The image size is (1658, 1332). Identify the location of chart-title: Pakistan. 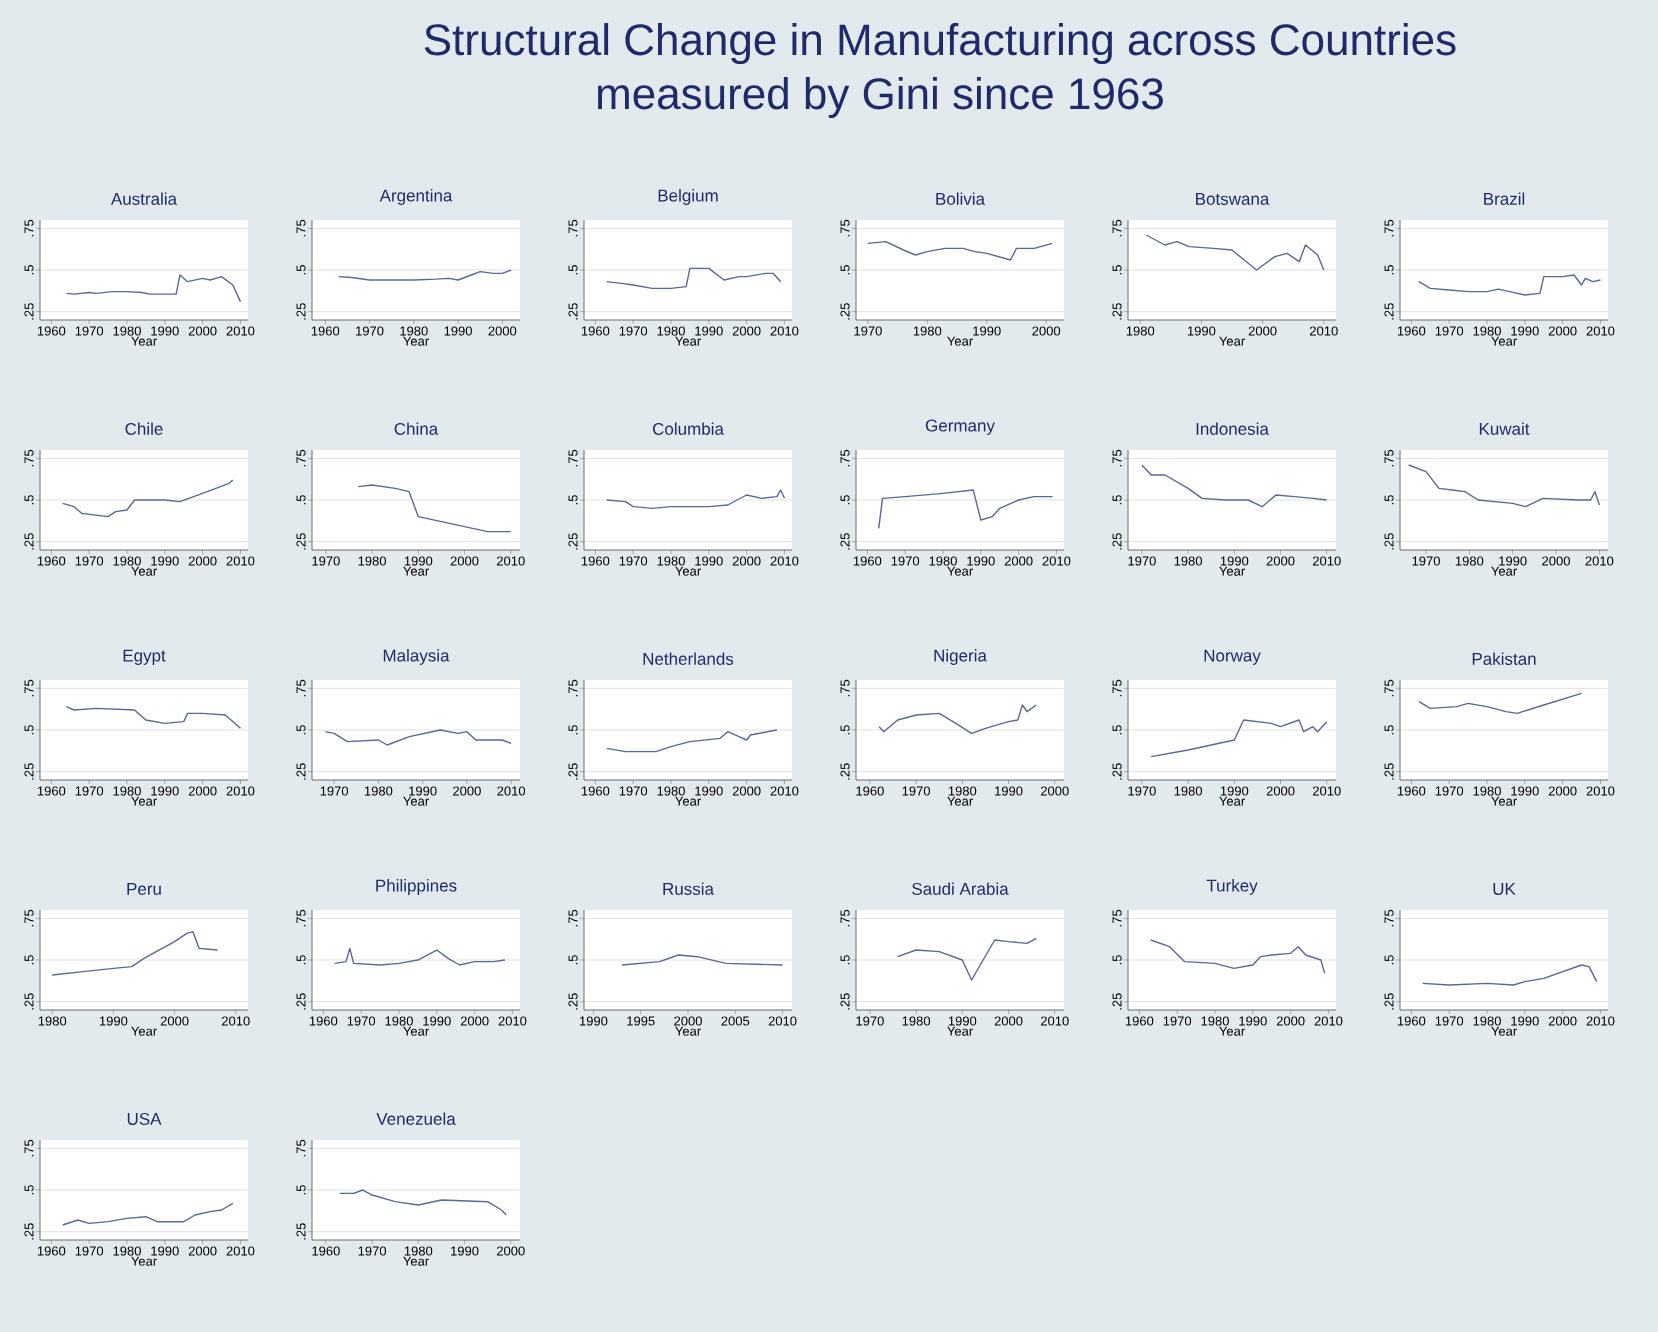
(1504, 658).